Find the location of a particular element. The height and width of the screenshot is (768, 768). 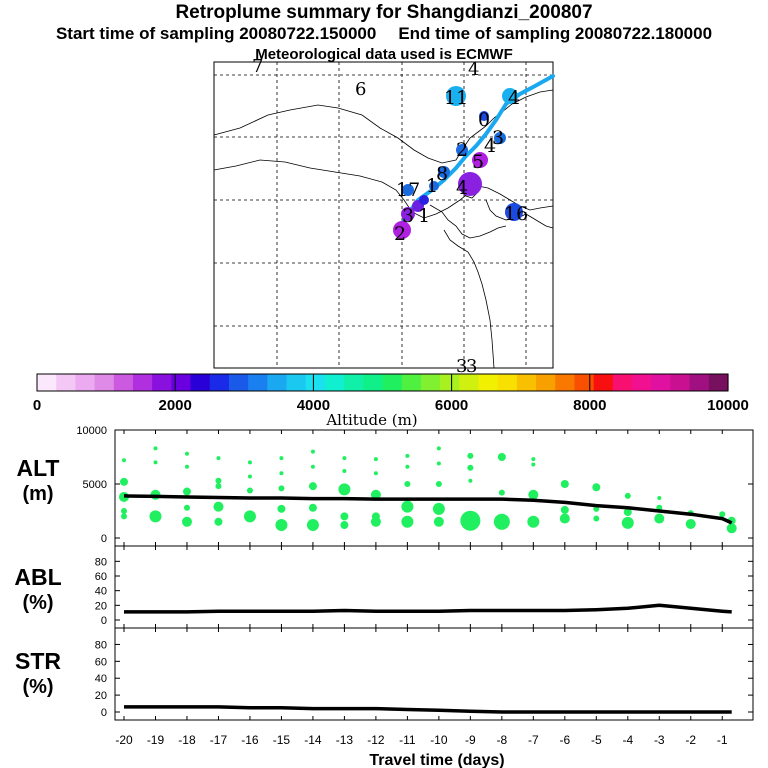

str-label: STR is located at coordinates (38, 661).